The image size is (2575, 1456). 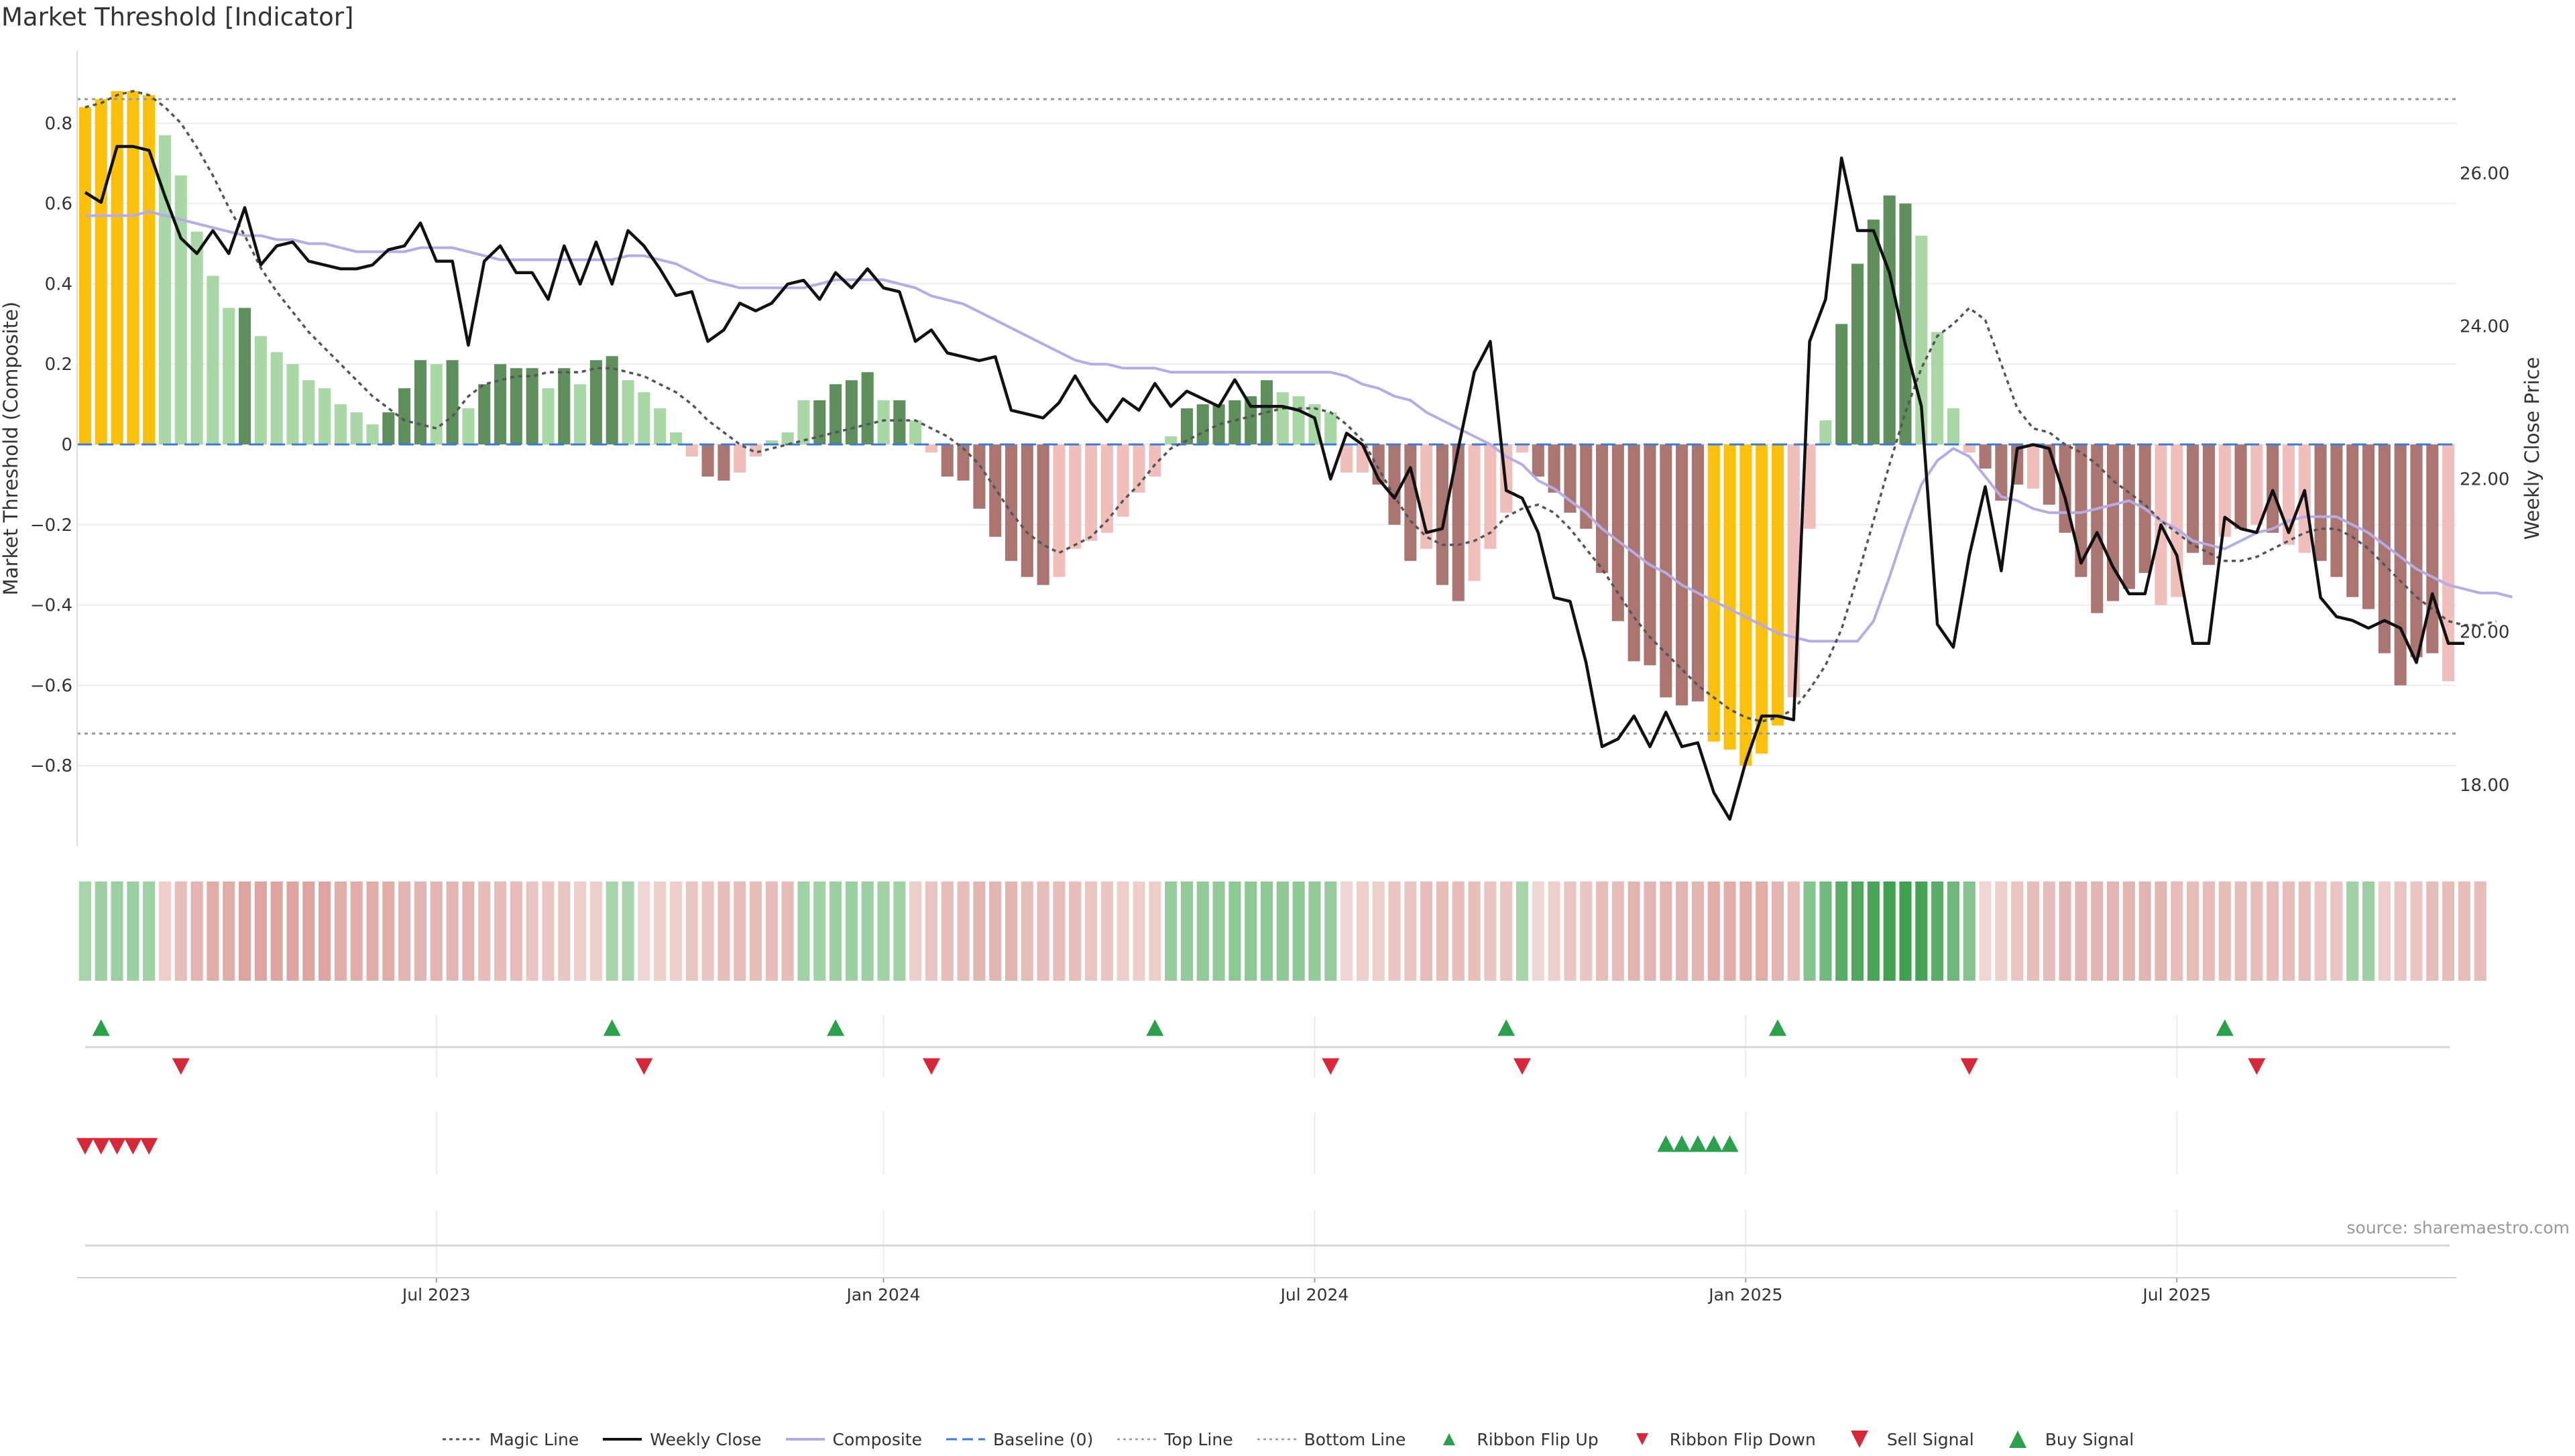 I want to click on y-right-tick-label: 26.00, so click(x=2484, y=174).